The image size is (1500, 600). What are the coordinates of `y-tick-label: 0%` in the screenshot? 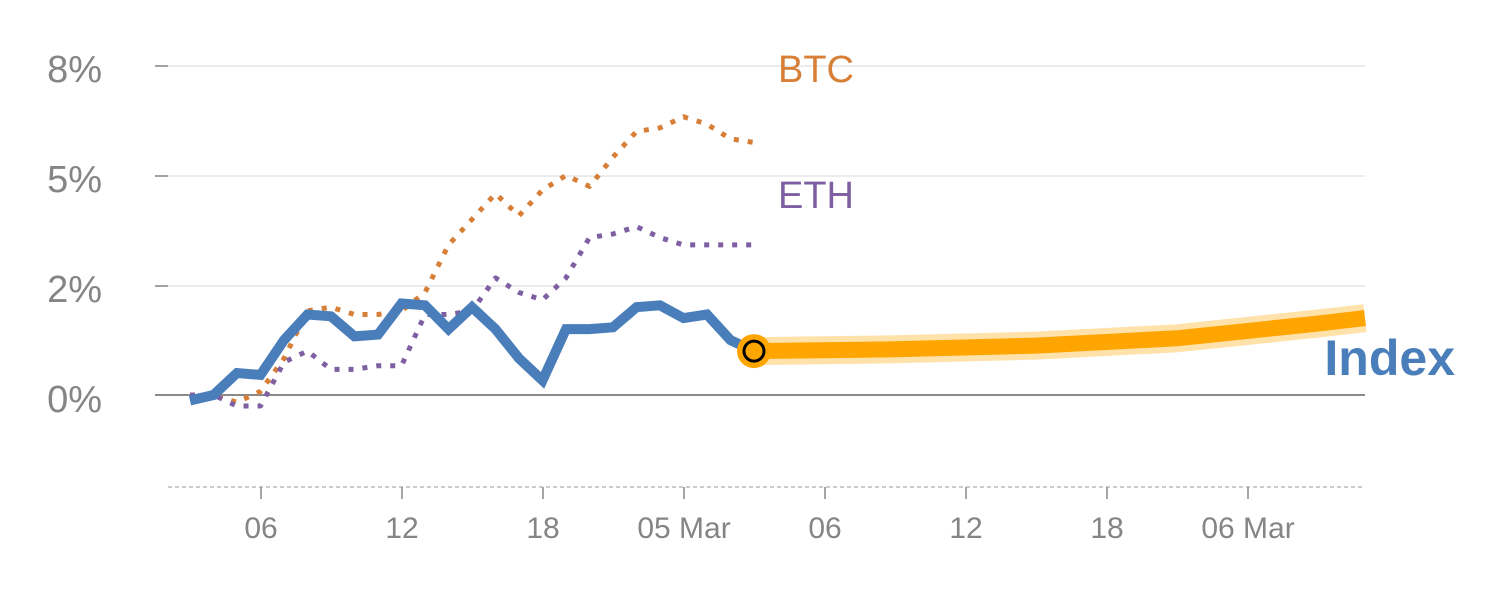 It's located at (74, 400).